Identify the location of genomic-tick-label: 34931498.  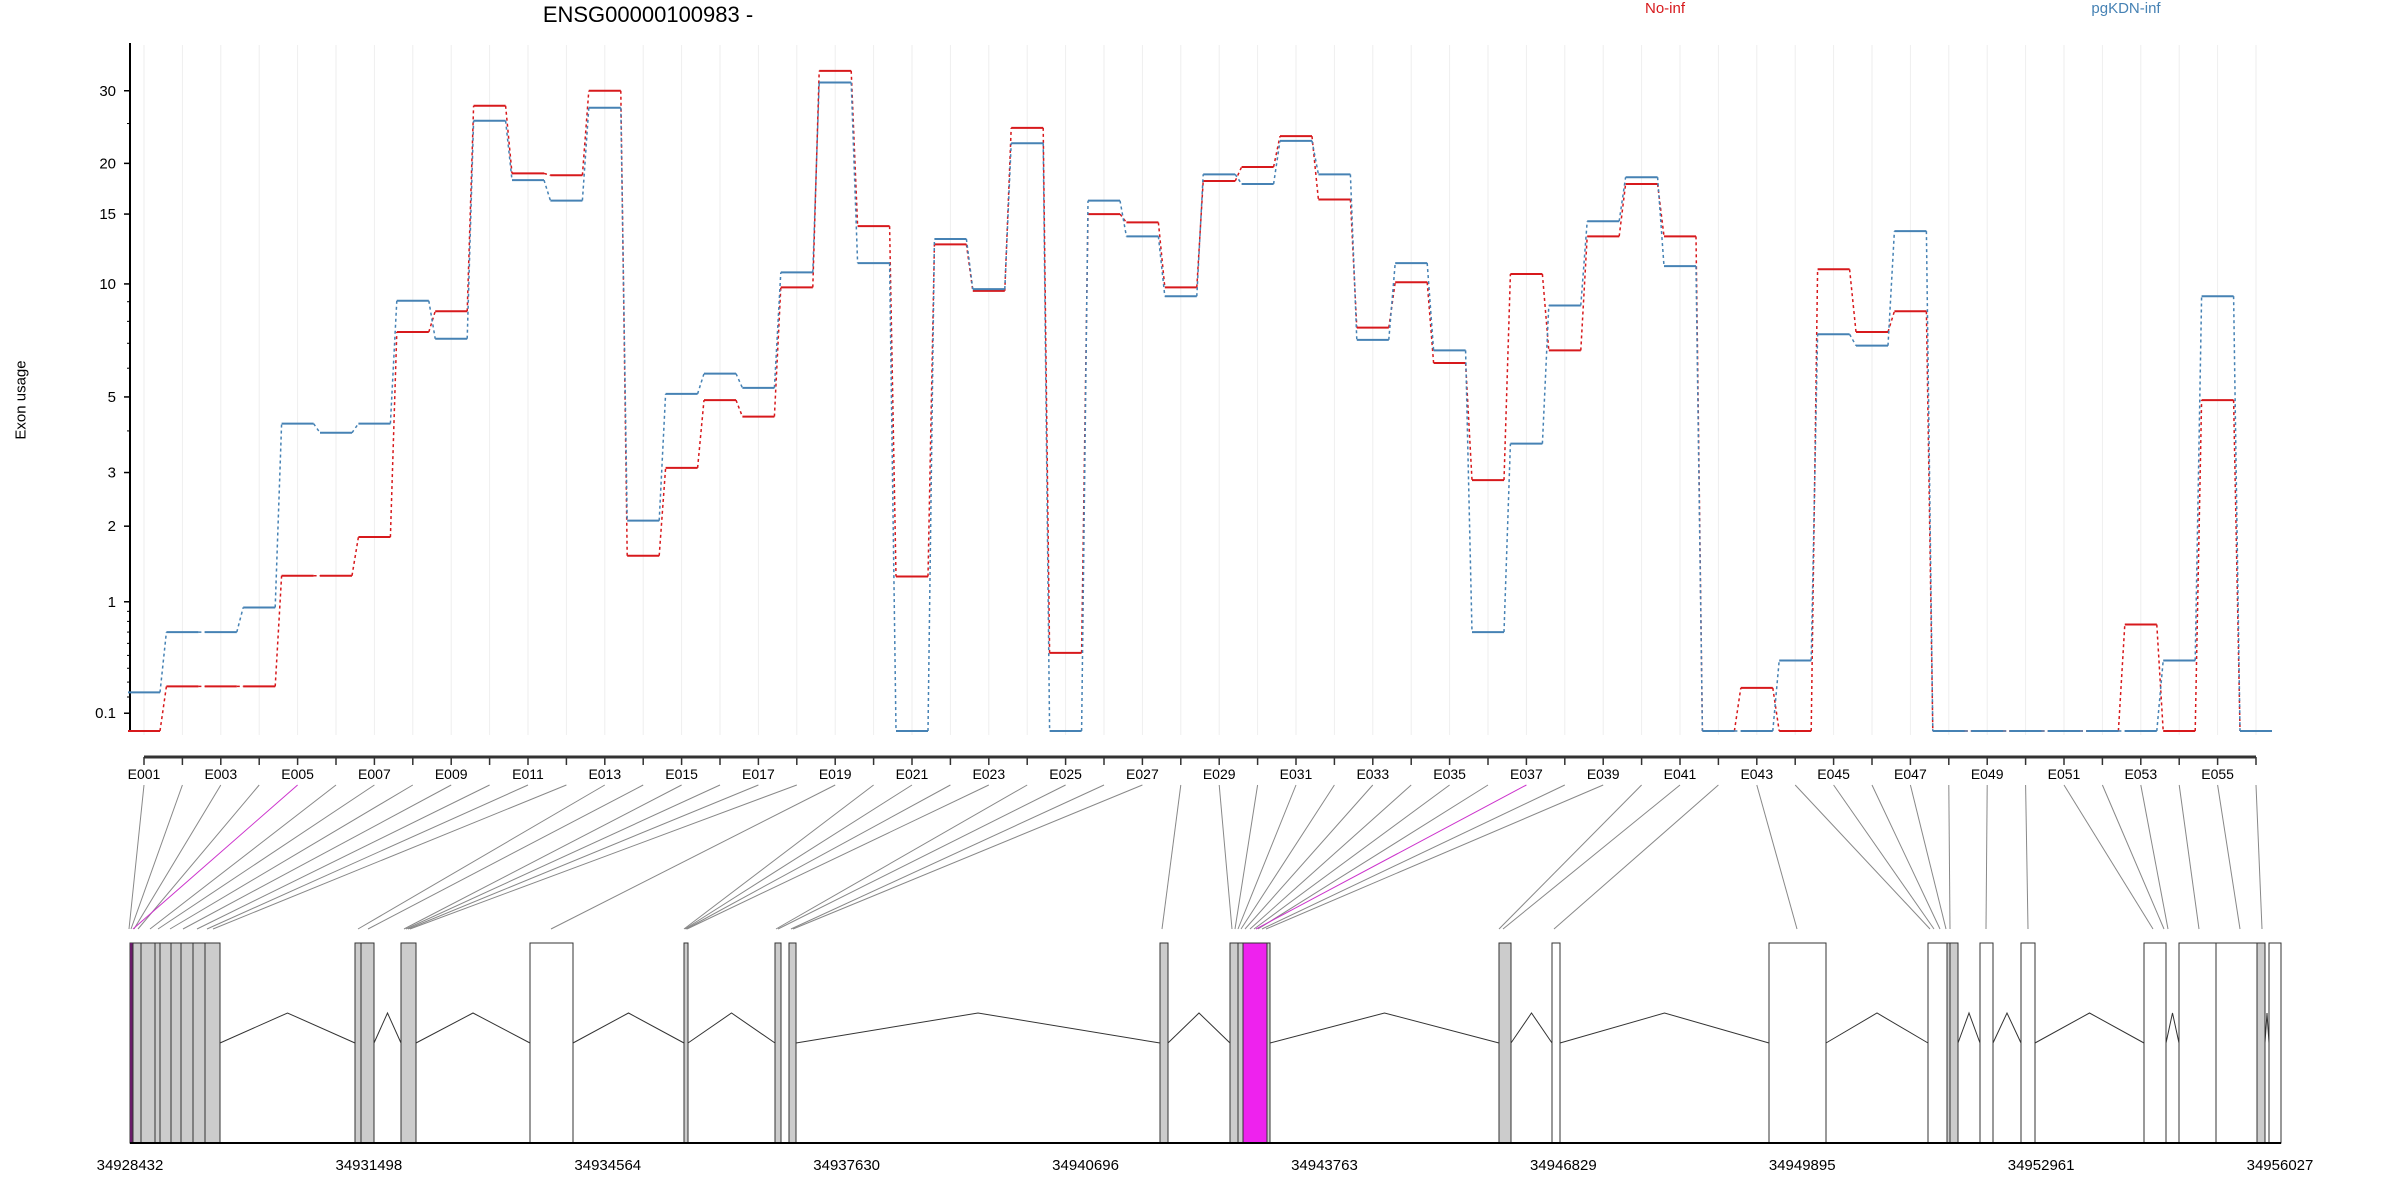
(369, 1165).